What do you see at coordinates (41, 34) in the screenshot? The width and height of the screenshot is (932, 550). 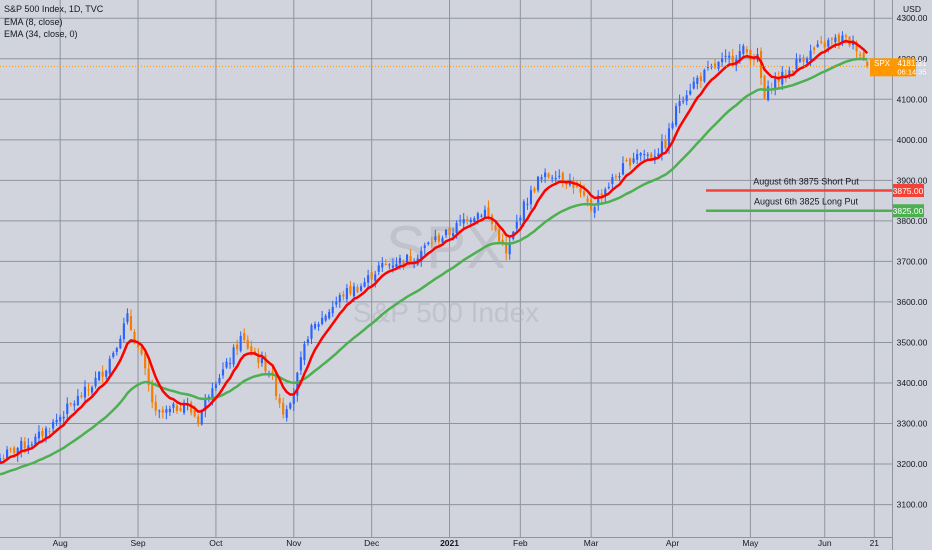 I see `ema-slow-label: EMA (34, close, 0)` at bounding box center [41, 34].